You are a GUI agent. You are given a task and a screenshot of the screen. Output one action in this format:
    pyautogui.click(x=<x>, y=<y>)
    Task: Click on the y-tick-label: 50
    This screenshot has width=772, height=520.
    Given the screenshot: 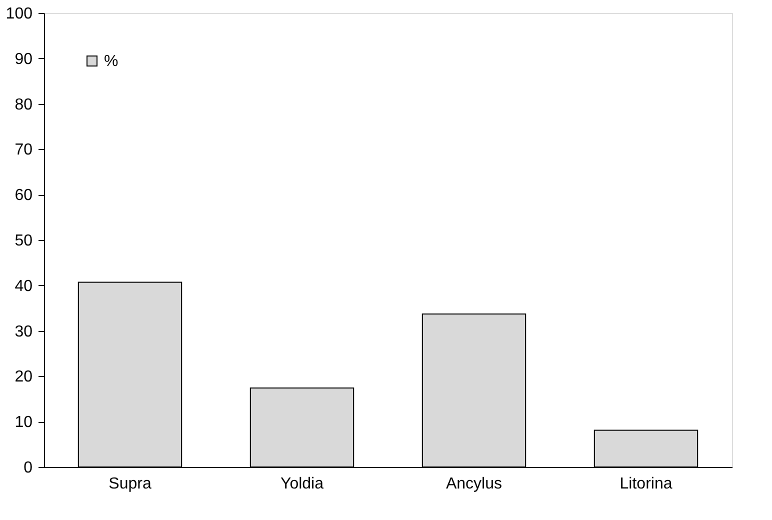 What is the action you would take?
    pyautogui.click(x=23, y=241)
    